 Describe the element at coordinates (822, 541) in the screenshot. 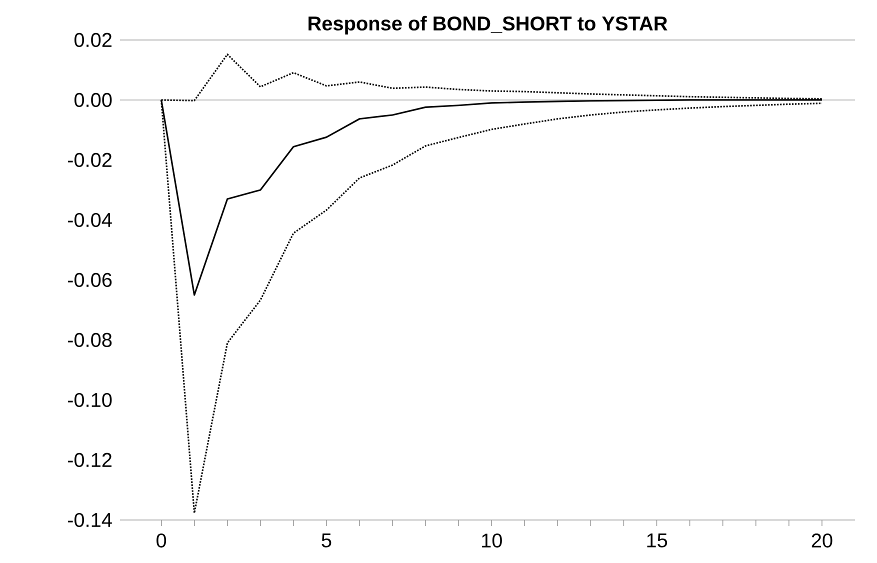

I see `x-tick-label: 20` at that location.